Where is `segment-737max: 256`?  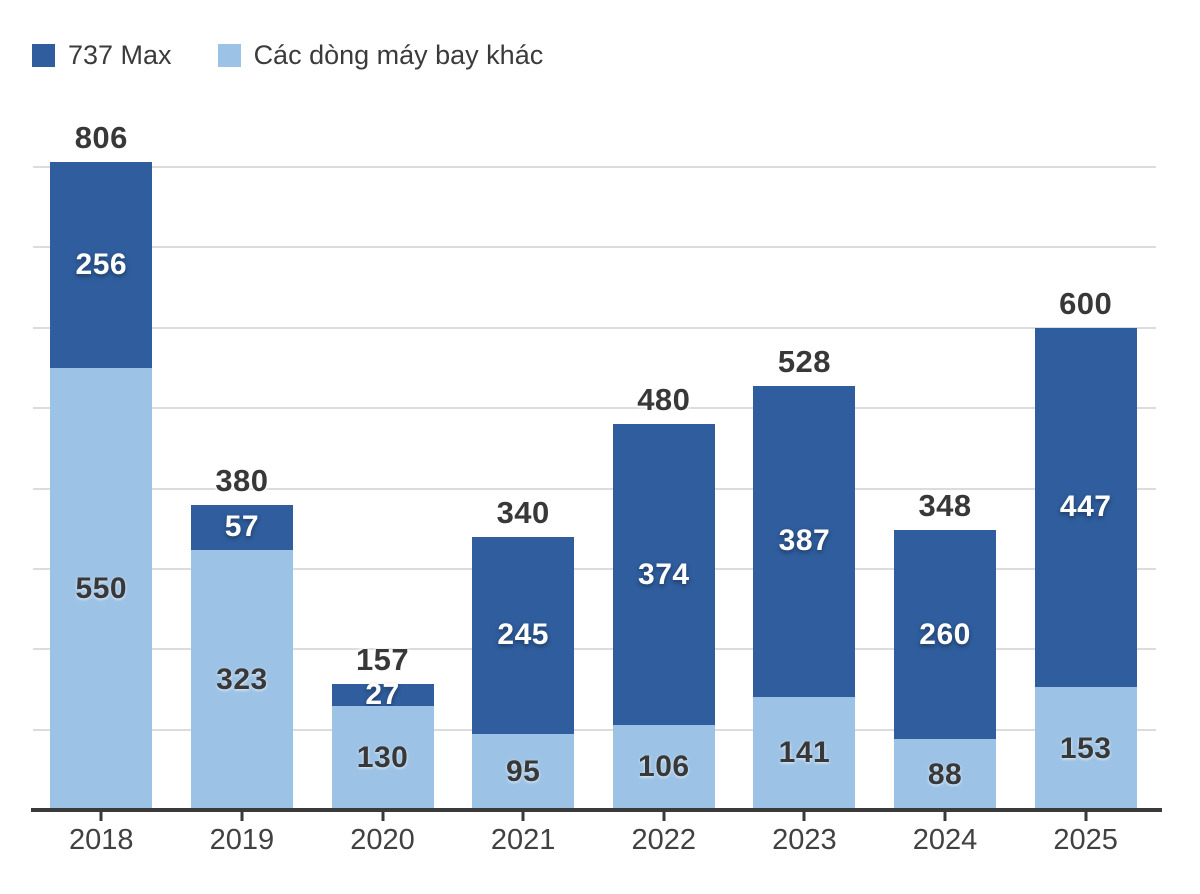 segment-737max: 256 is located at coordinates (101, 265).